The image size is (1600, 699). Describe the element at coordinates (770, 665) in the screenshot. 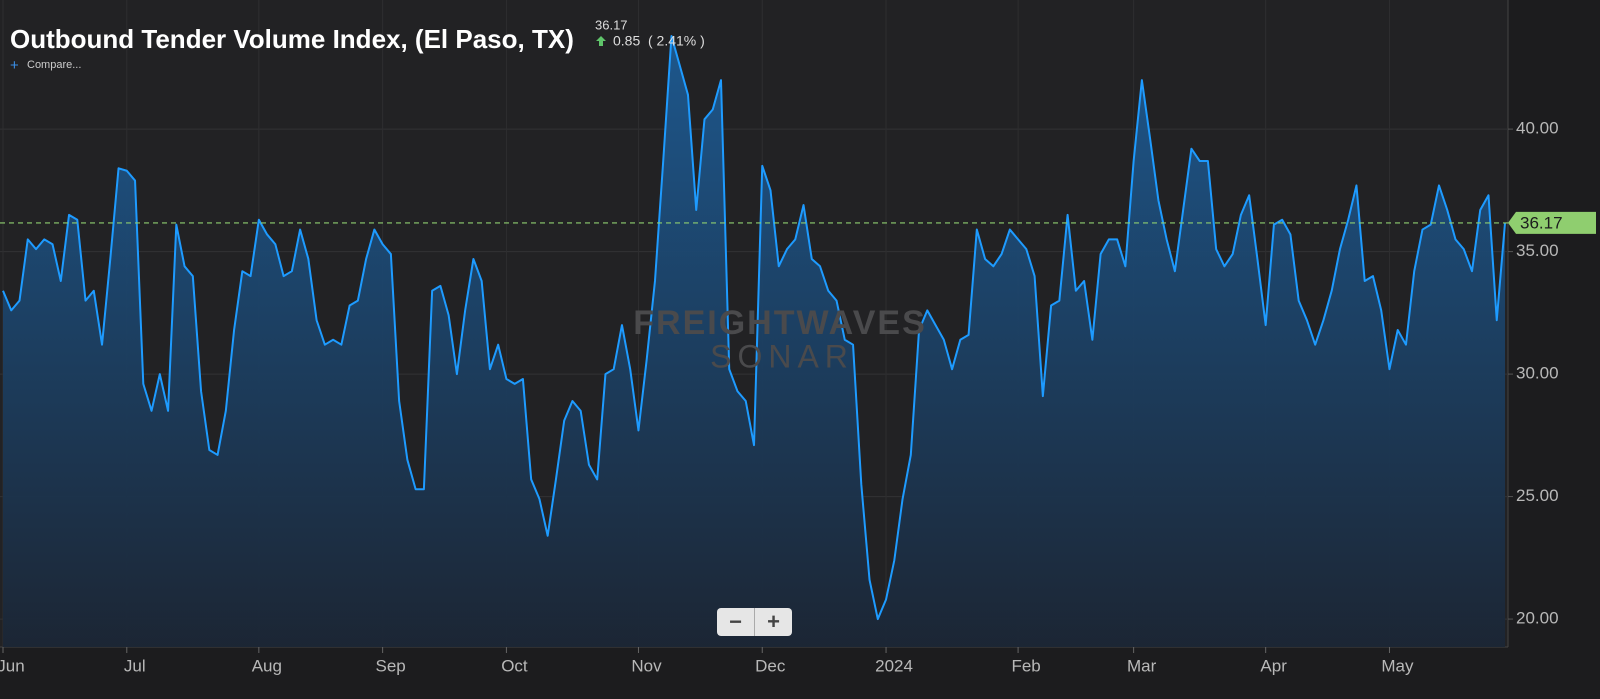

I see `x-tick-label: Dec` at that location.